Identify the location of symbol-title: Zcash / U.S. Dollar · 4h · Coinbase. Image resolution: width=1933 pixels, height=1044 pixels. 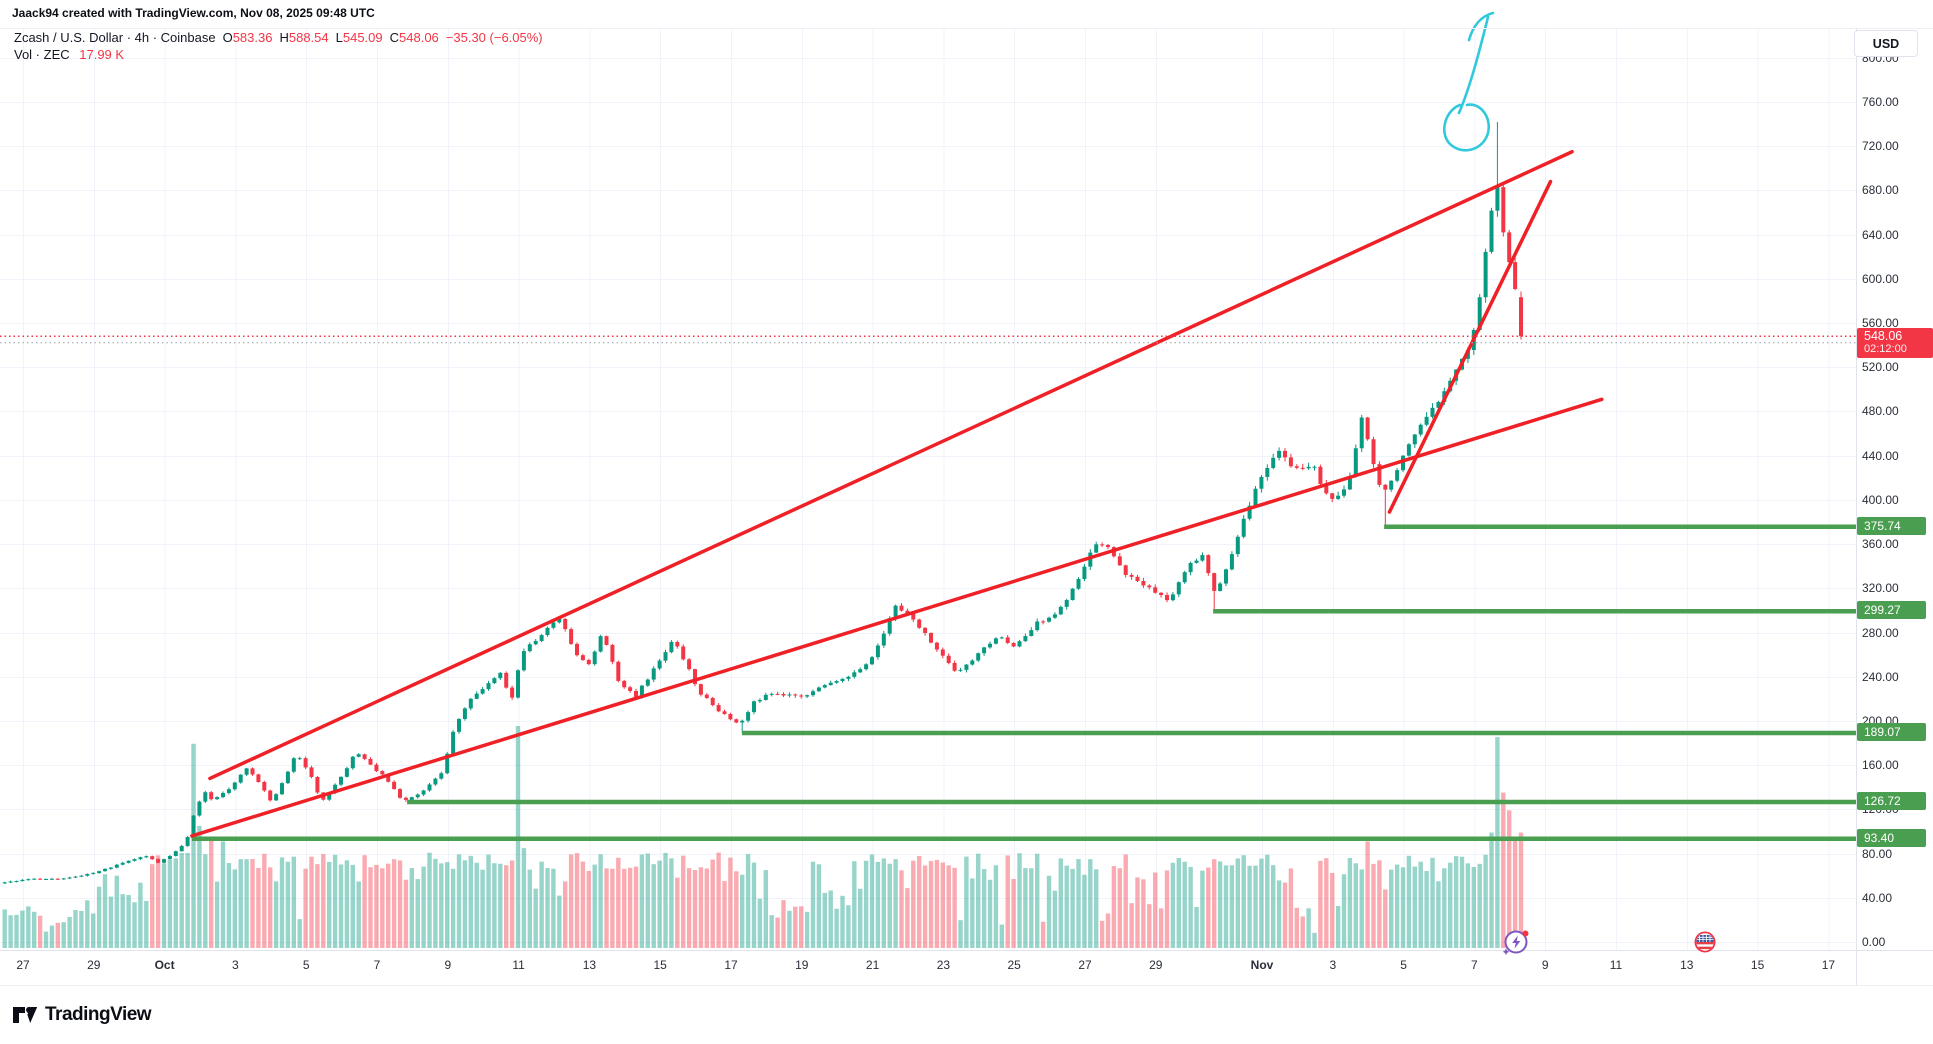
(115, 37).